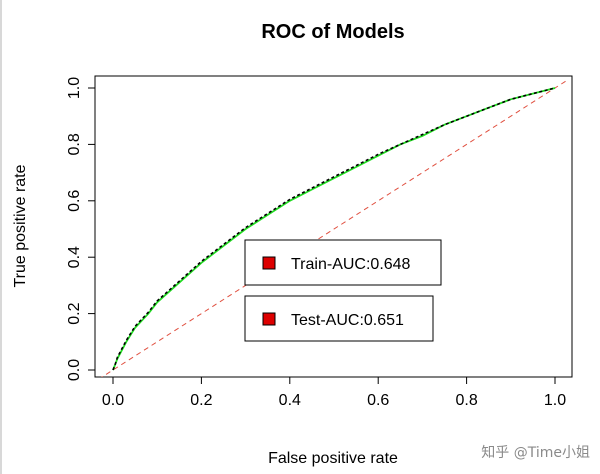 This screenshot has width=600, height=474. Describe the element at coordinates (332, 32) in the screenshot. I see `chart-title: ROC of Models` at that location.